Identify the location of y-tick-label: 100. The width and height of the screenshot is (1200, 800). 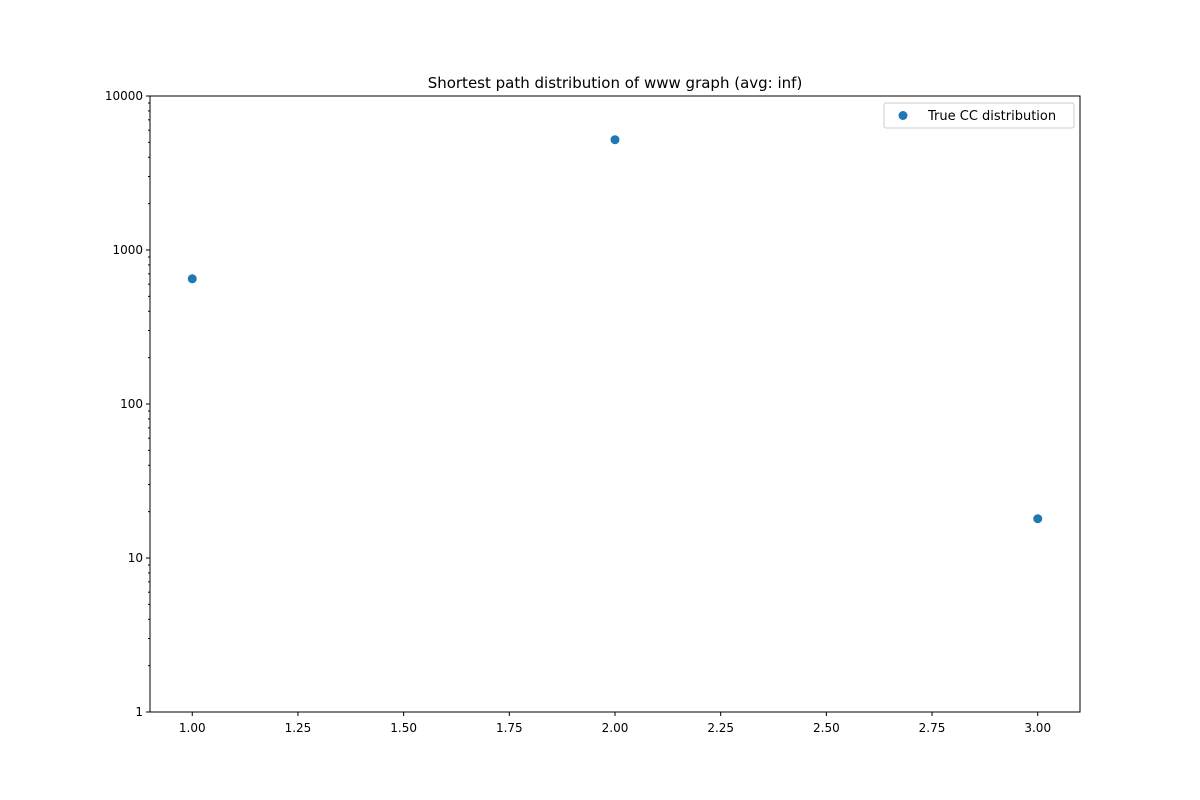
(131, 404).